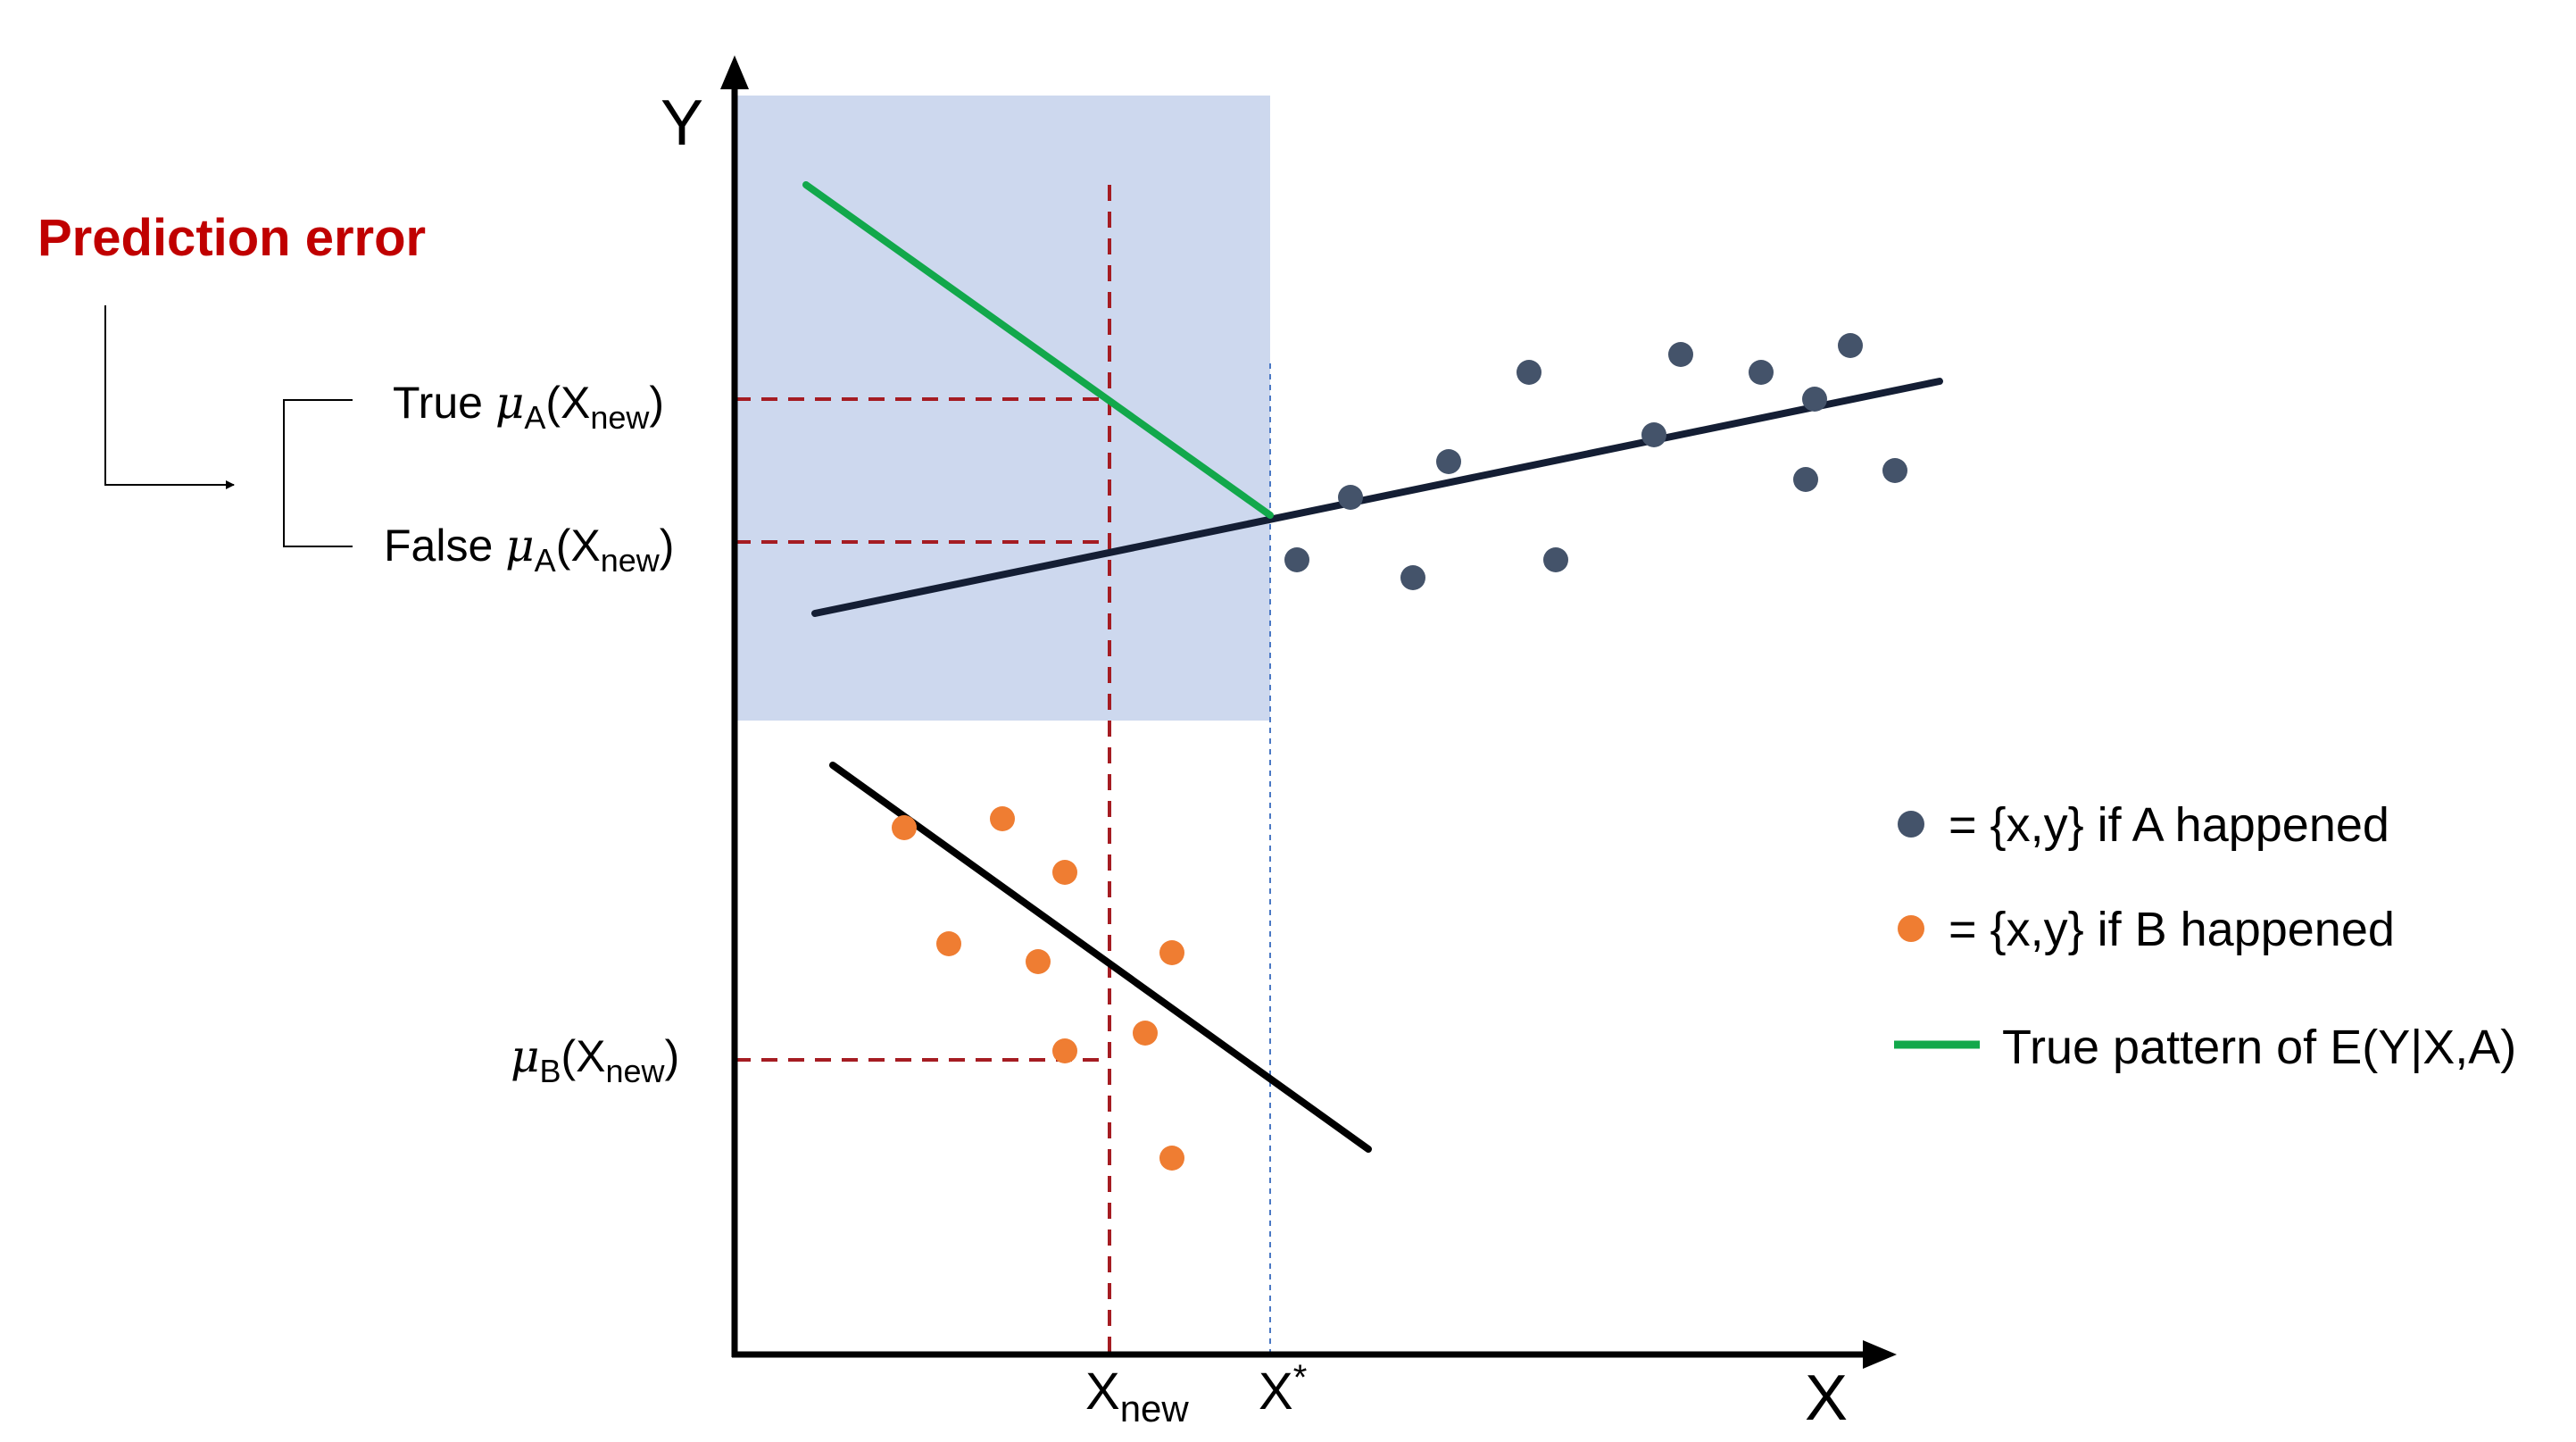 Image resolution: width=2576 pixels, height=1442 pixels. What do you see at coordinates (2169, 825) in the screenshot?
I see `legend-item-a: = {x,y} if A happened` at bounding box center [2169, 825].